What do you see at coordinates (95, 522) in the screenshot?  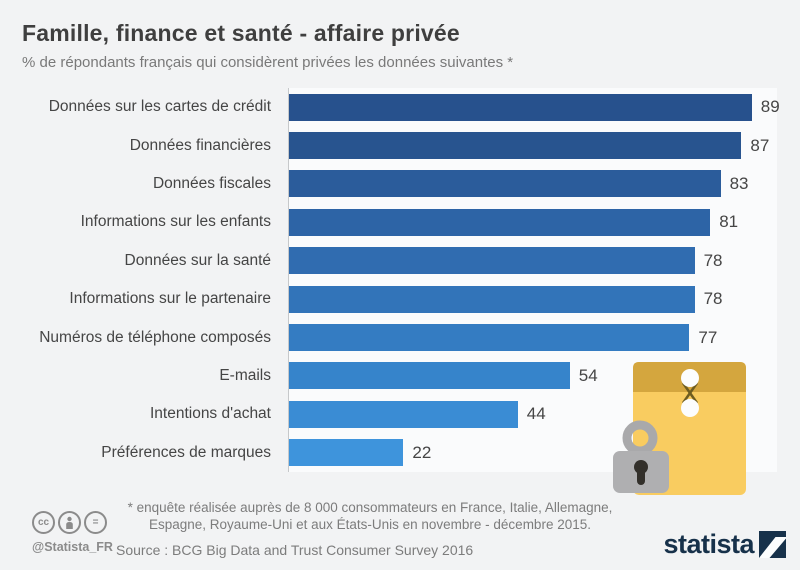 I see `no-derivatives-icon: =` at bounding box center [95, 522].